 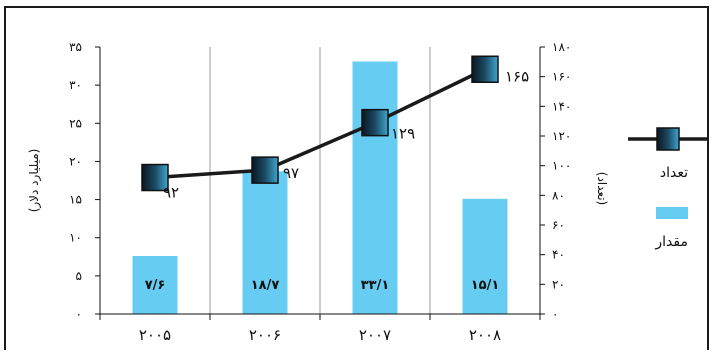 What do you see at coordinates (561, 47) in the screenshot?
I see `right-tick-label: ۱۸۰` at bounding box center [561, 47].